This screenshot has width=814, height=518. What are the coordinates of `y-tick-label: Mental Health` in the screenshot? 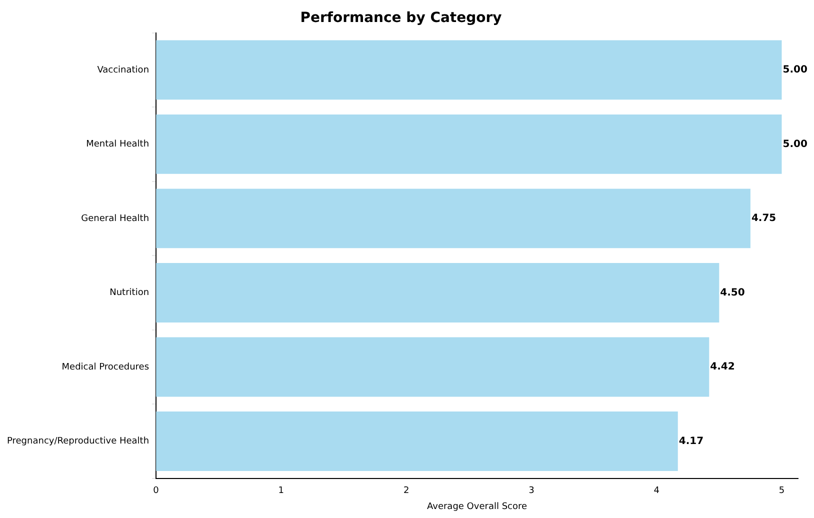 It's located at (118, 145).